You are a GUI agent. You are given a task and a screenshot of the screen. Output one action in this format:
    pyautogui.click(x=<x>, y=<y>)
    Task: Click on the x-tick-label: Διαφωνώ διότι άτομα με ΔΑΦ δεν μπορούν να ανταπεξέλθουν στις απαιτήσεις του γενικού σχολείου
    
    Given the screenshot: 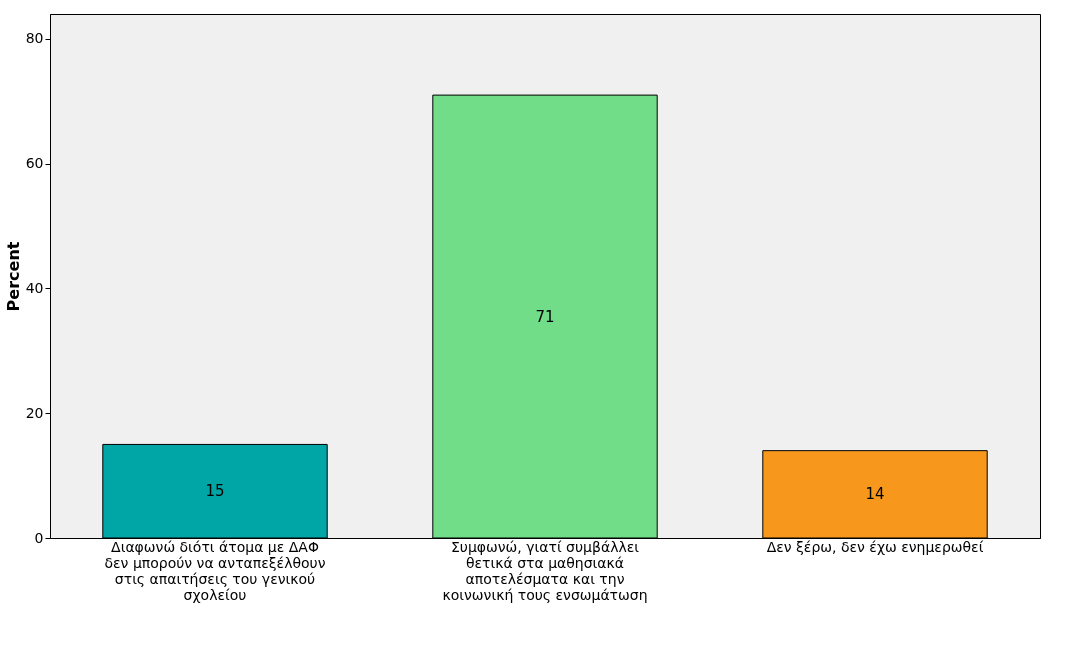 What is the action you would take?
    pyautogui.click(x=215, y=570)
    